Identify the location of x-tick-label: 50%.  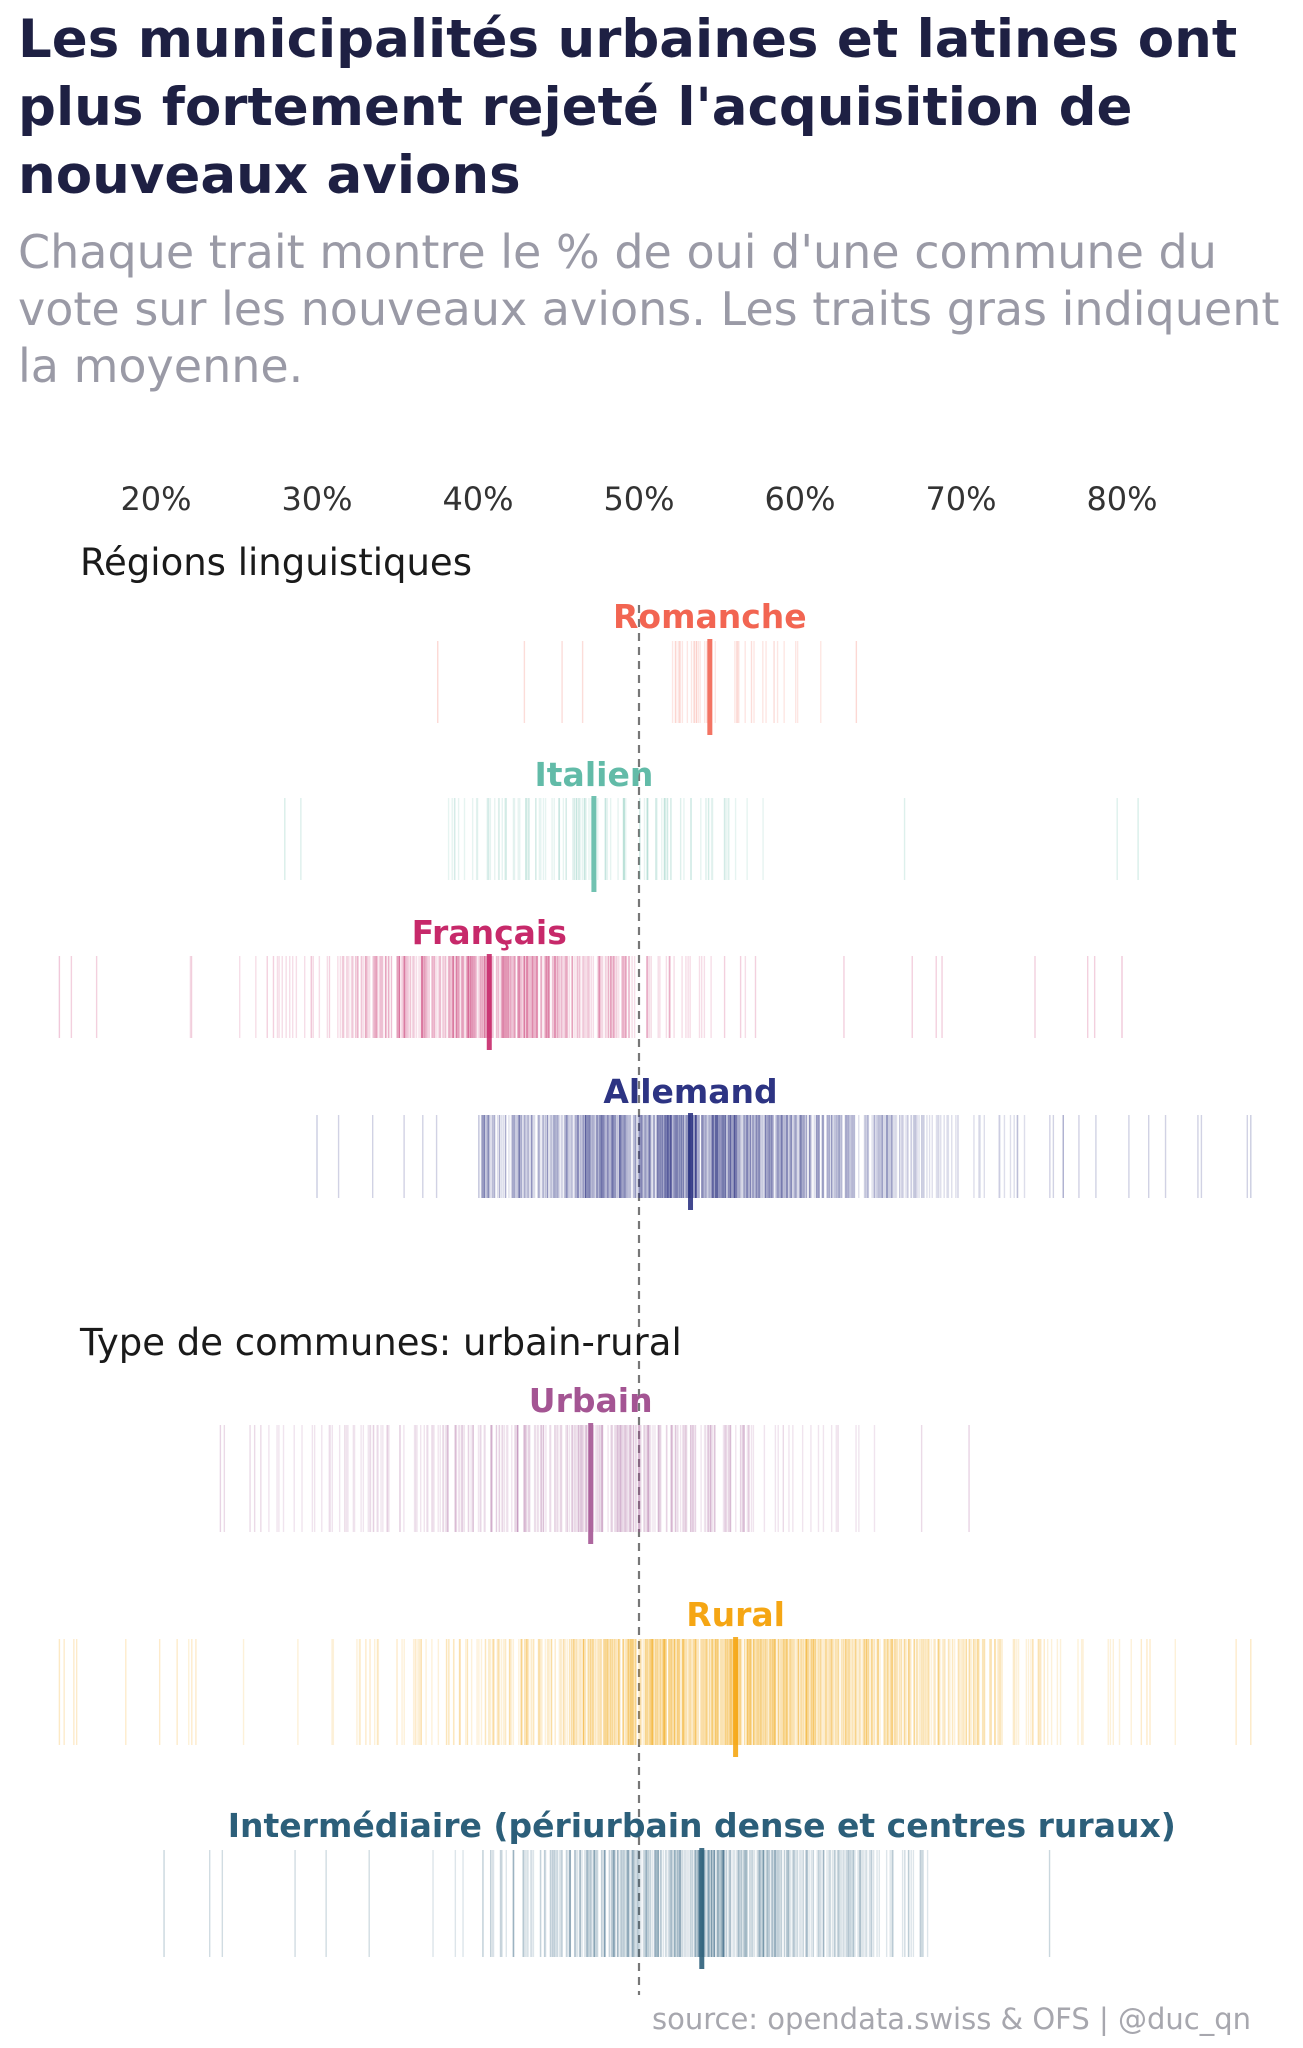
(638, 499).